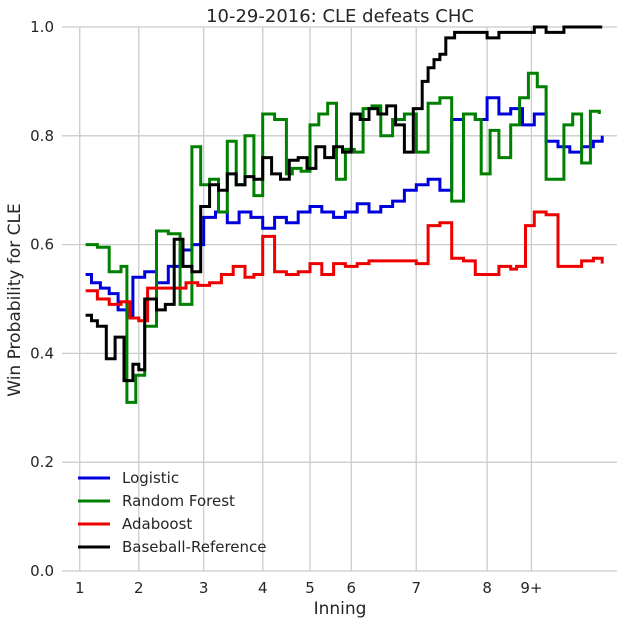 This screenshot has width=627, height=626. Describe the element at coordinates (416, 588) in the screenshot. I see `x-tick-label: 7` at that location.